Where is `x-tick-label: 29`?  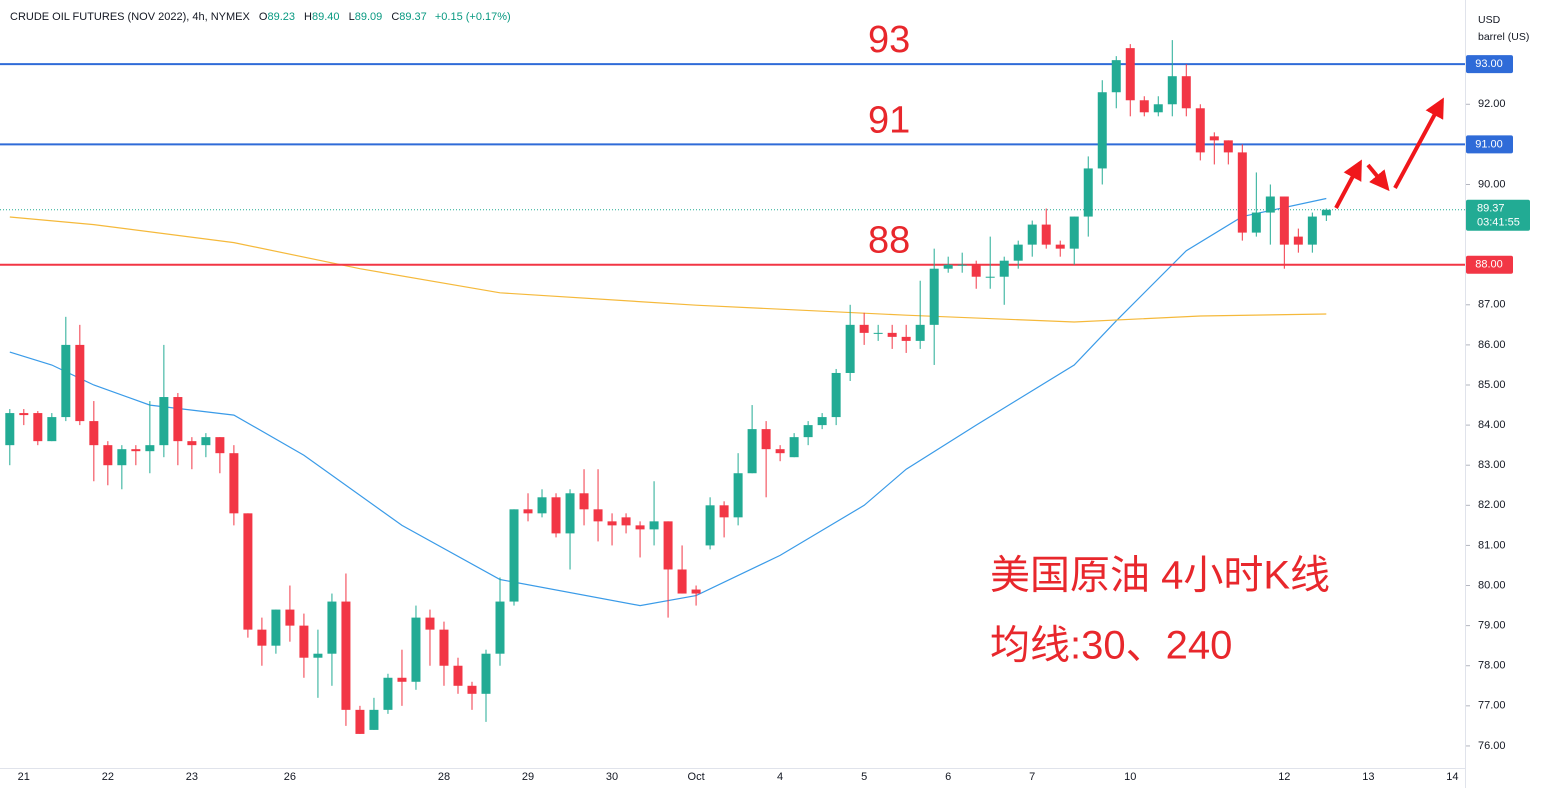
x-tick-label: 29 is located at coordinates (528, 777).